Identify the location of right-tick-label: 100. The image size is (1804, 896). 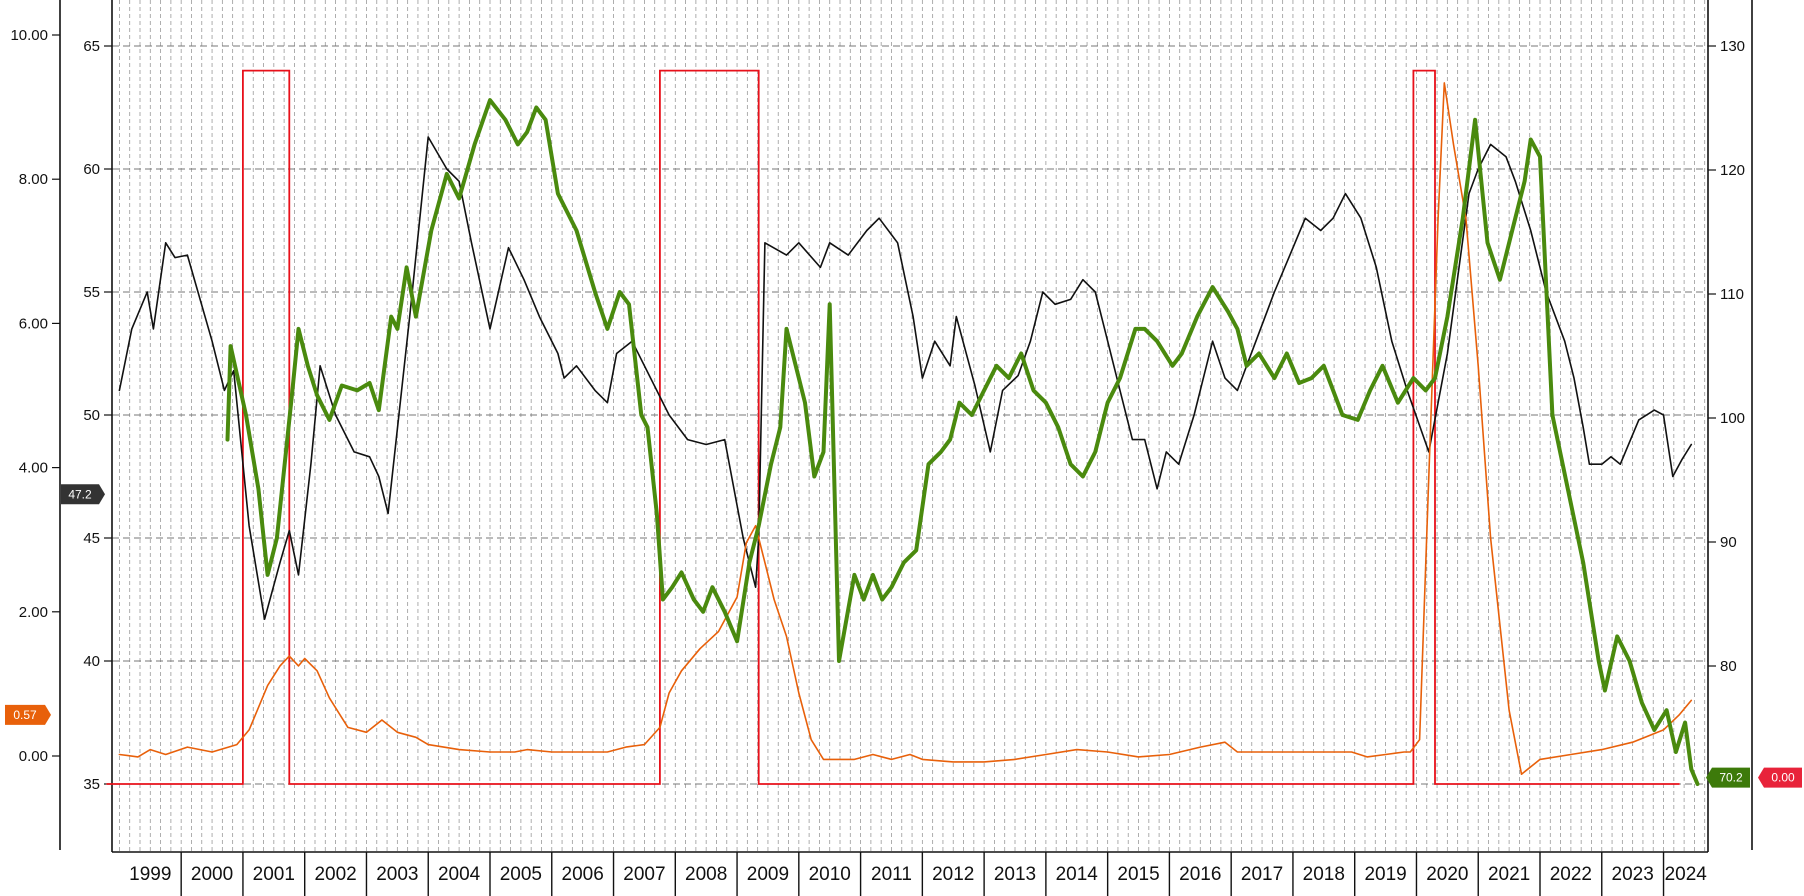
(1732, 418).